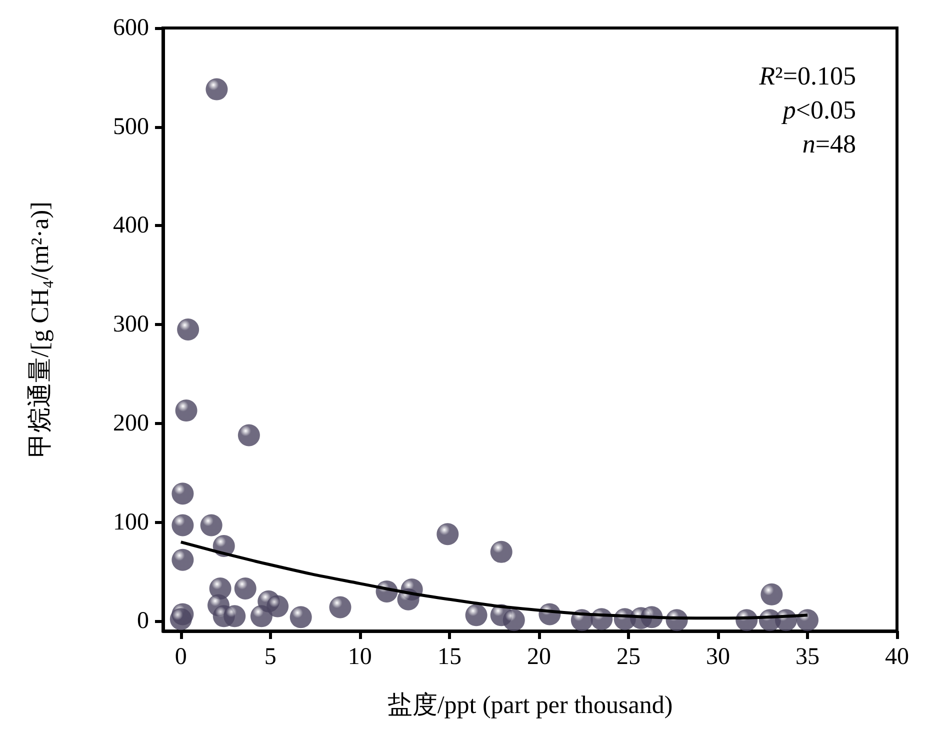 The width and height of the screenshot is (926, 750). I want to click on x-tick-label: 20, so click(538, 657).